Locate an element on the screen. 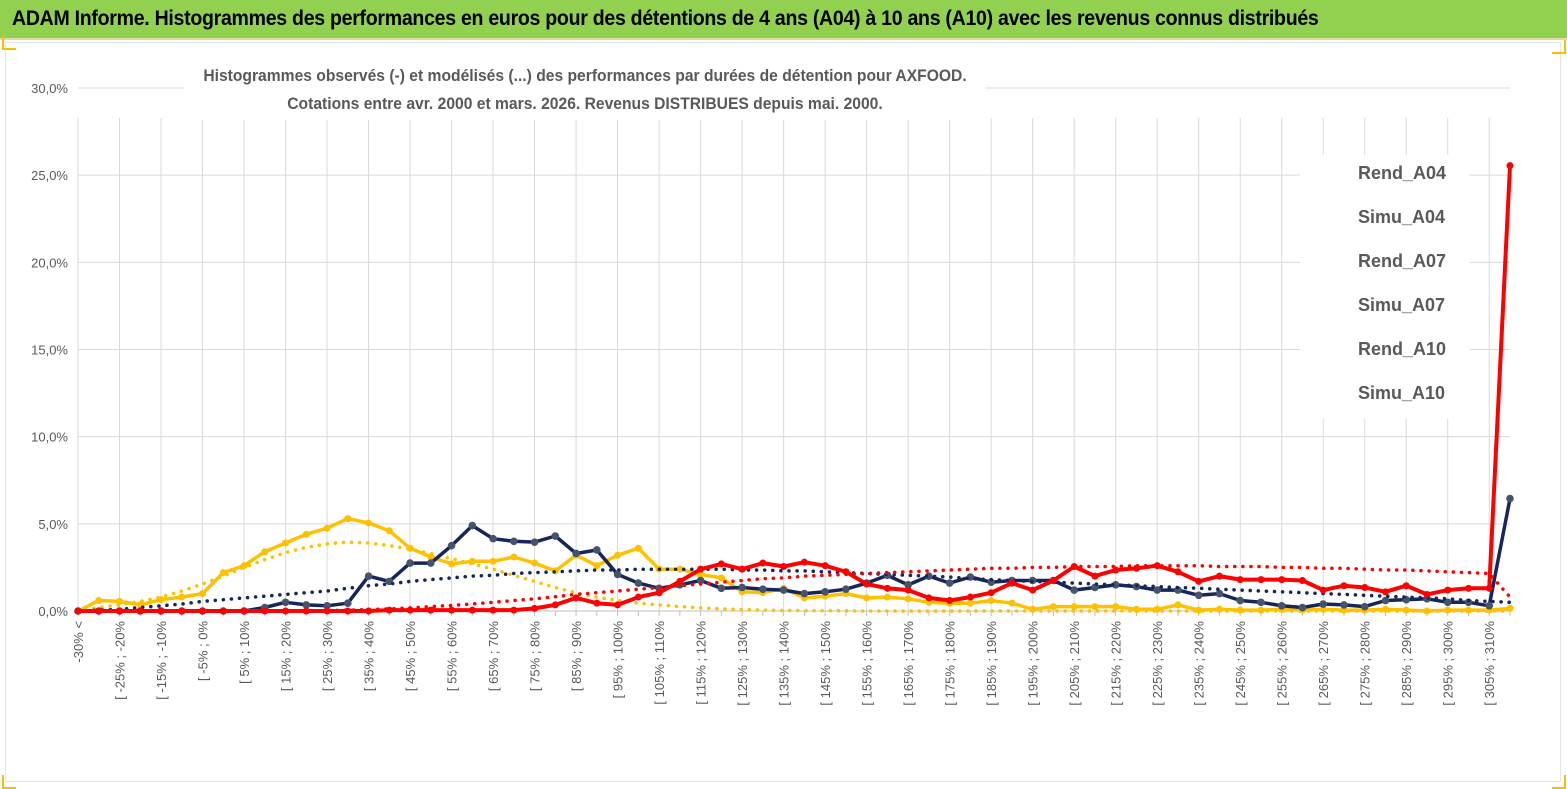 Image resolution: width=1567 pixels, height=789 pixels. x-tick-label: [ -5% ; 0% is located at coordinates (203, 651).